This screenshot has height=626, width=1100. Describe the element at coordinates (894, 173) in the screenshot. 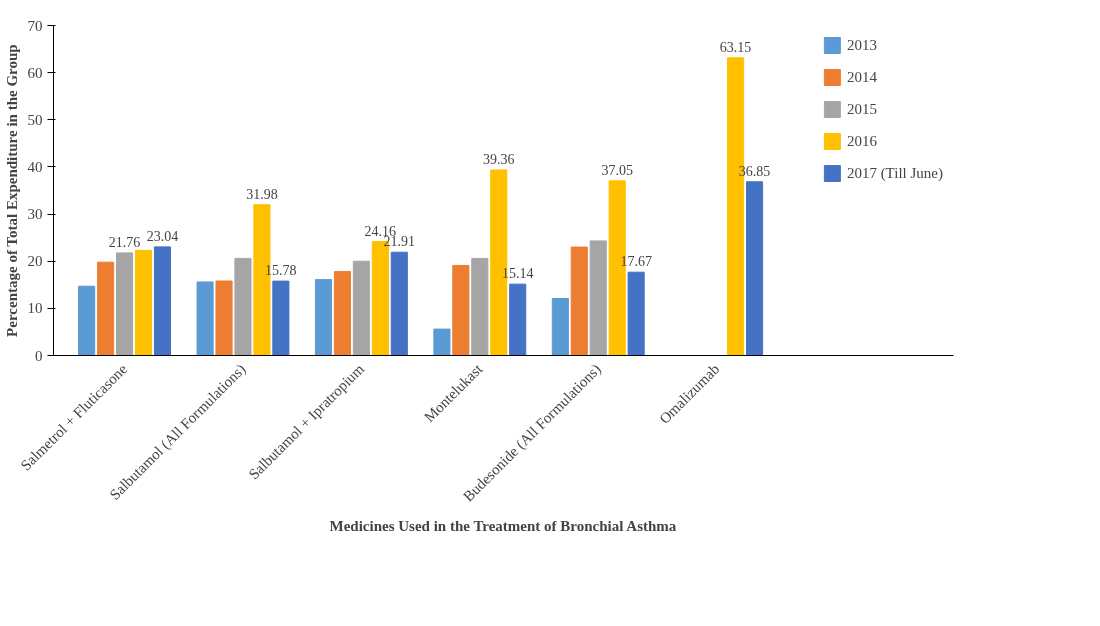

I see `legend-label: 2017 (Till June)` at that location.